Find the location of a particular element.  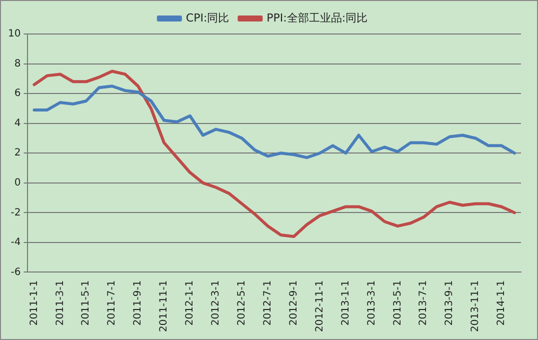

x-tick-label: 2011-9-1 is located at coordinates (138, 303).